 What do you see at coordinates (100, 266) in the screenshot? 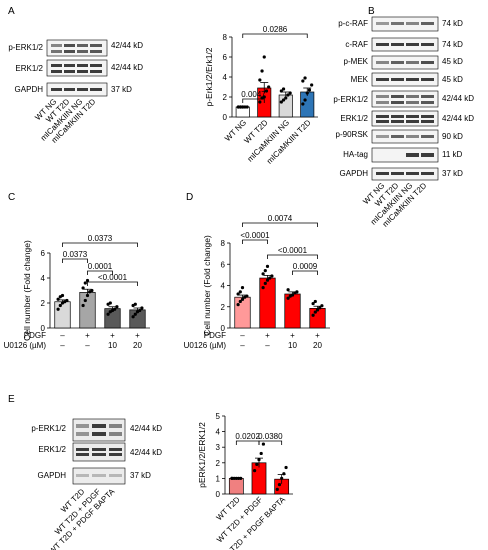
I see `p-value-label: 0.0001` at bounding box center [100, 266].